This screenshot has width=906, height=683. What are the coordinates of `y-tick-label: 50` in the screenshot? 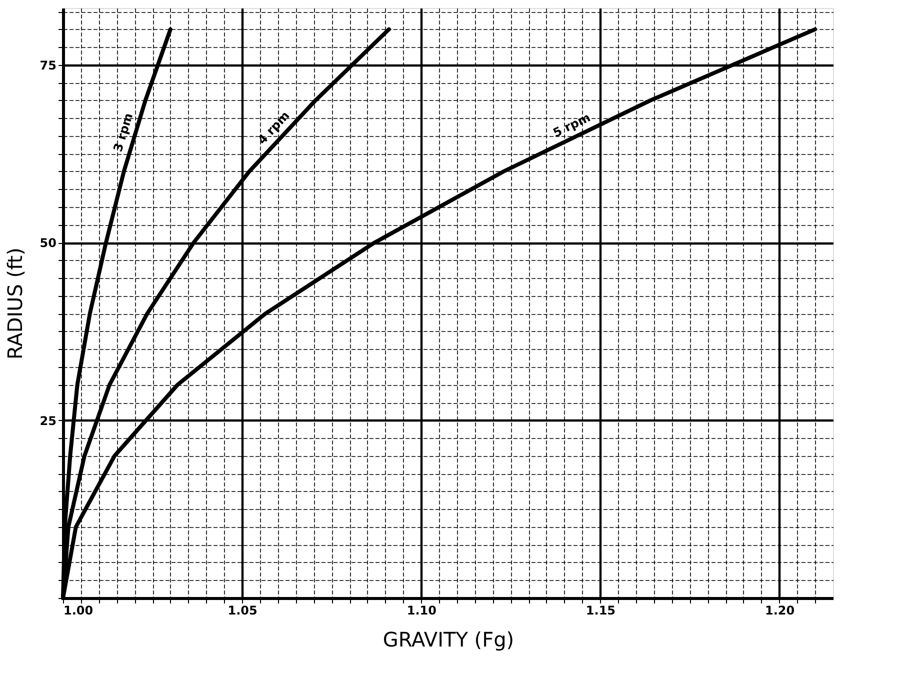 It's located at (48, 243).